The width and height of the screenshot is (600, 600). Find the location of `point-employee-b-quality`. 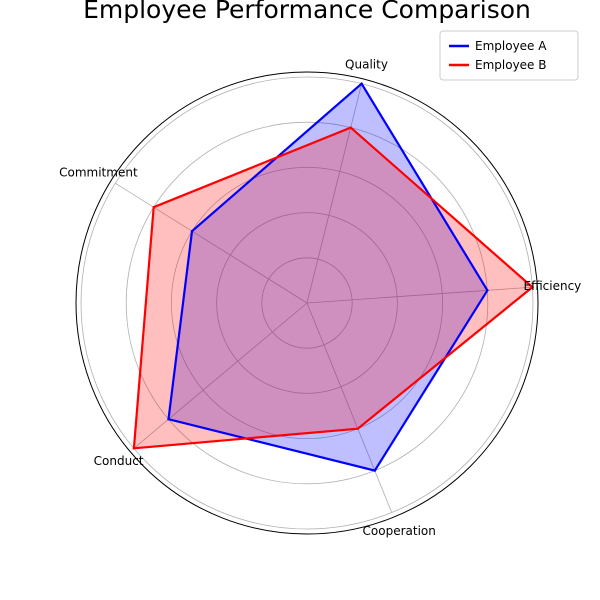

point-employee-b-quality is located at coordinates (350, 127).